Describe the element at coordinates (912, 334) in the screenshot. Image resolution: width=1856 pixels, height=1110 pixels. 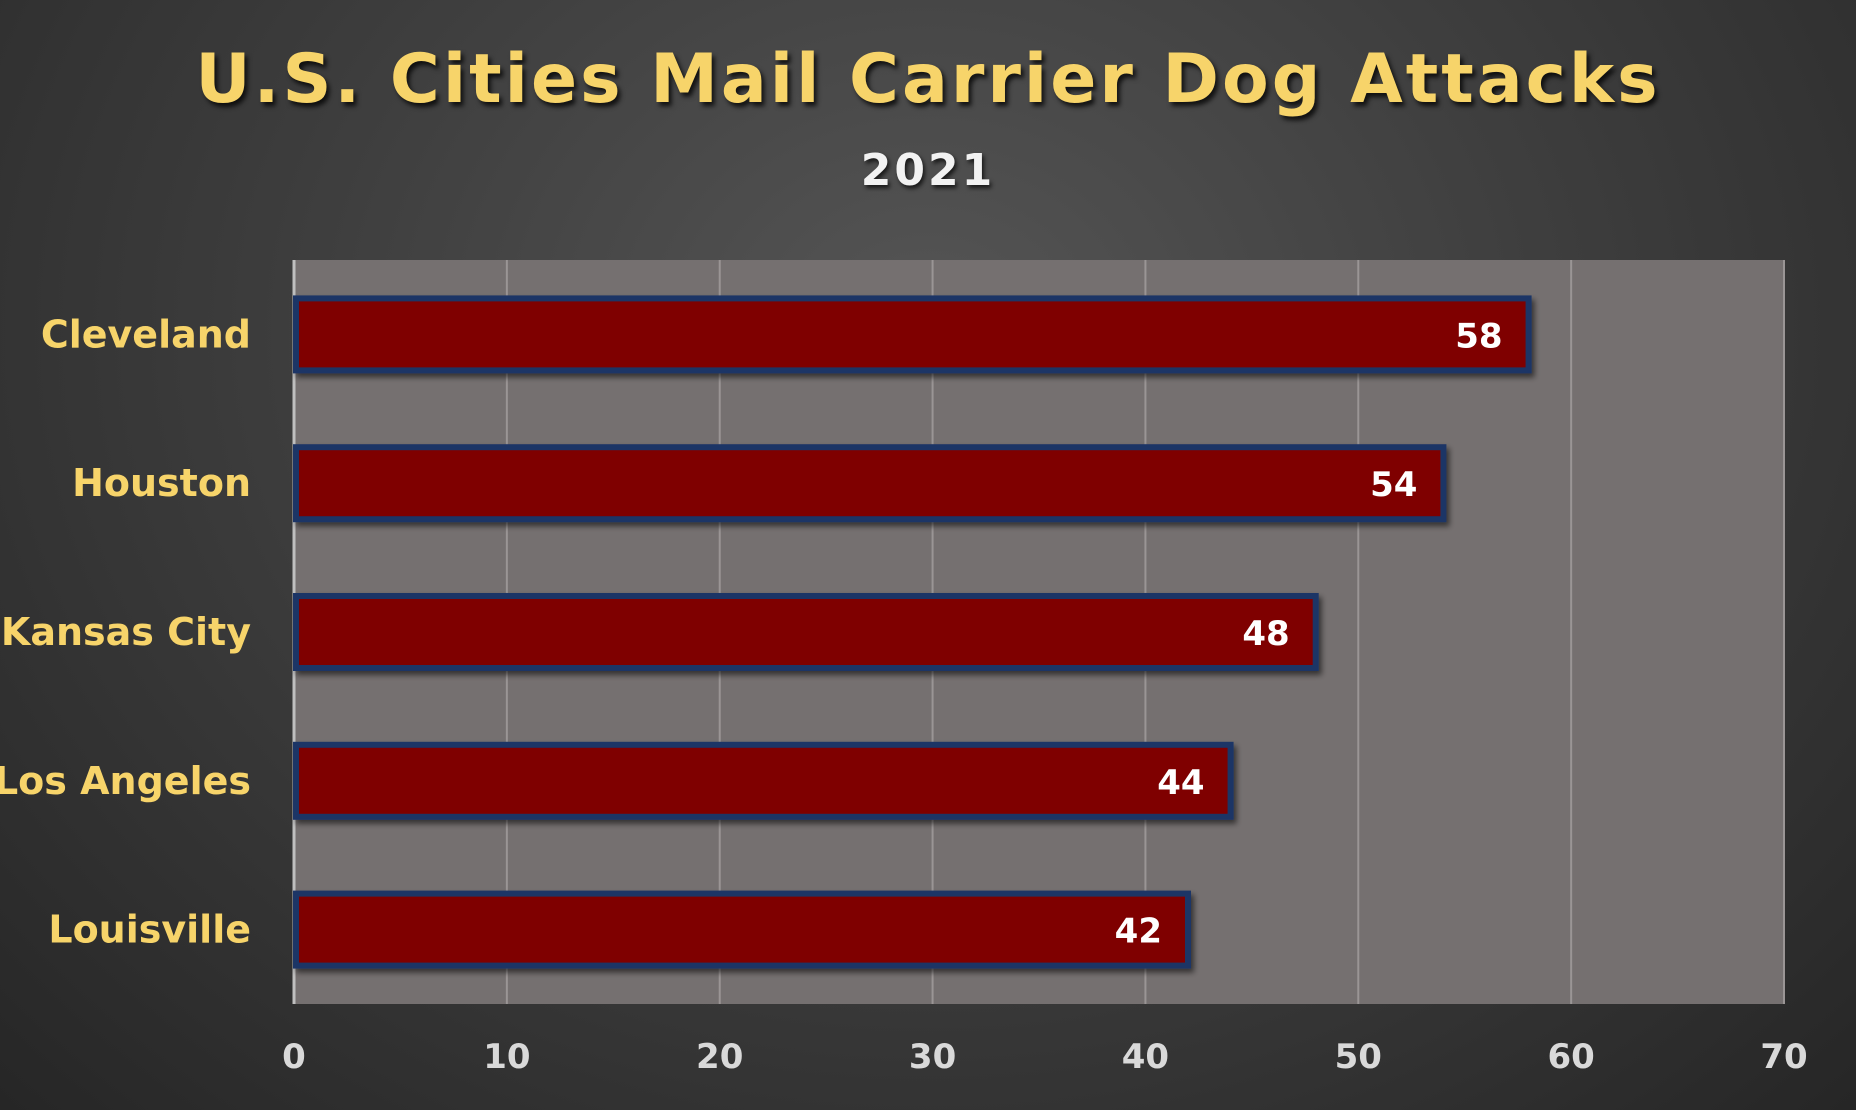
I see `bar-cleveland` at that location.